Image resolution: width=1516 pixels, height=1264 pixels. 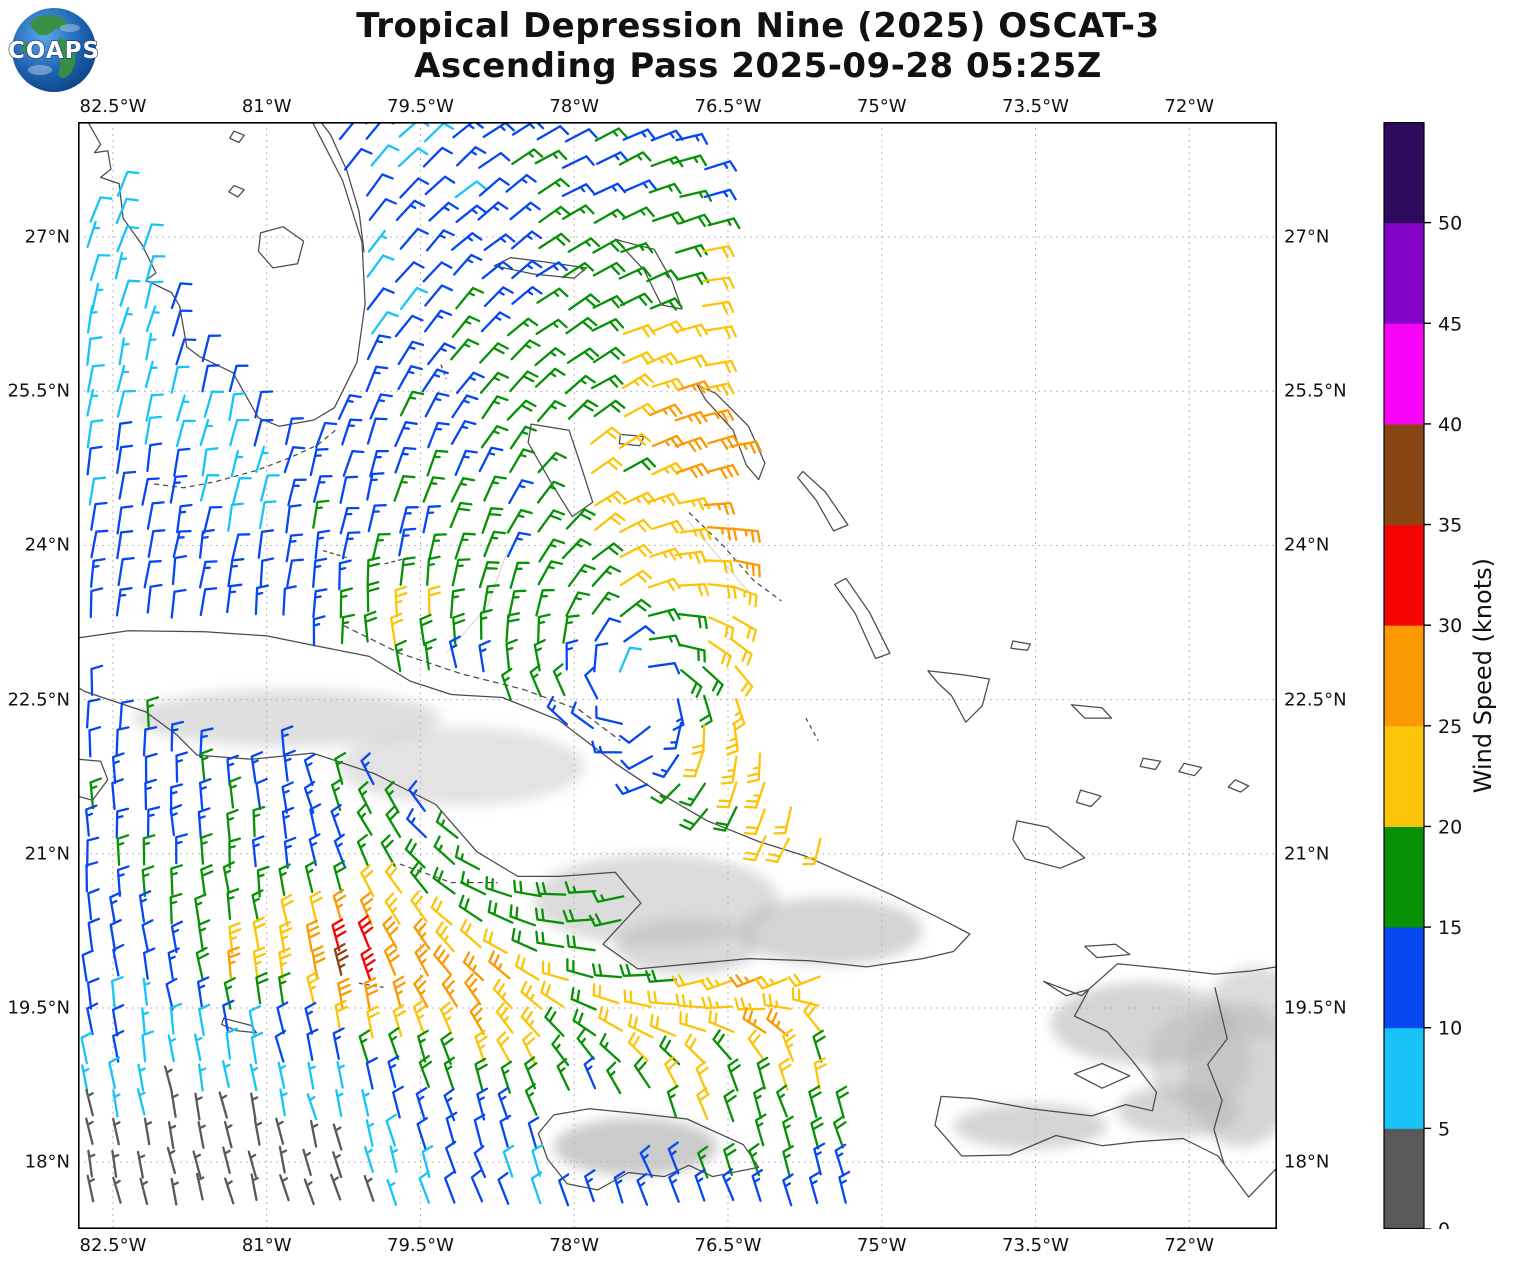 What do you see at coordinates (93, 779) in the screenshot?
I see `coast-isla-juventud` at bounding box center [93, 779].